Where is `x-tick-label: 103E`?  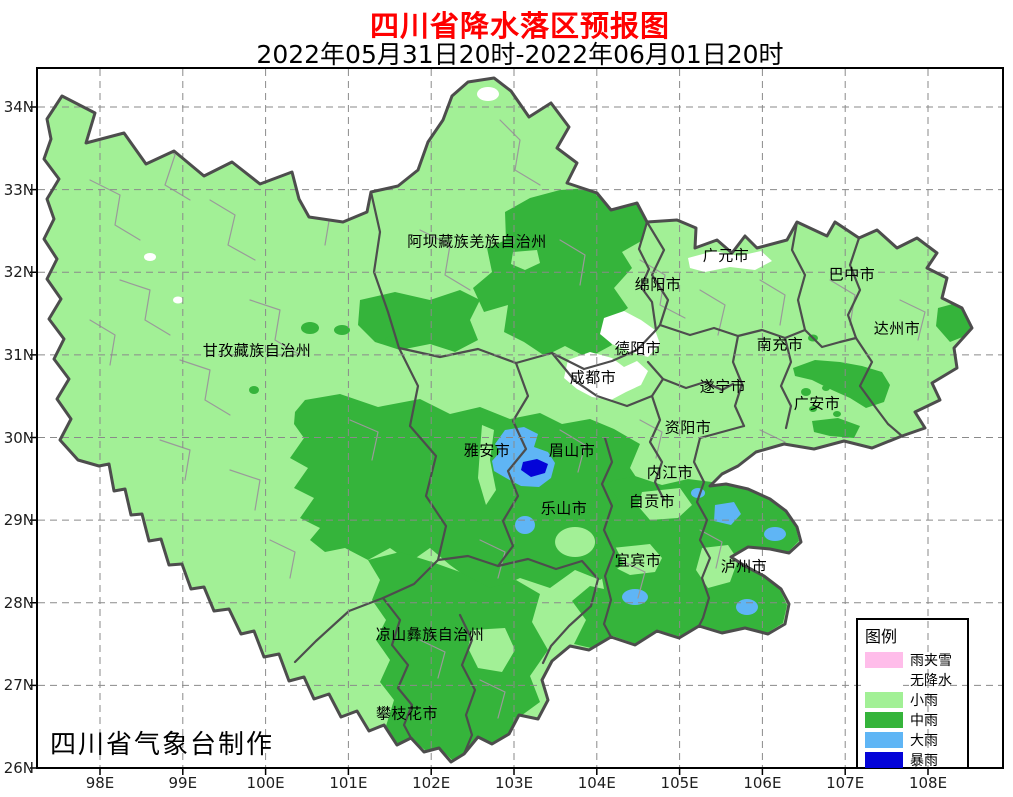 x-tick-label: 103E is located at coordinates (514, 783).